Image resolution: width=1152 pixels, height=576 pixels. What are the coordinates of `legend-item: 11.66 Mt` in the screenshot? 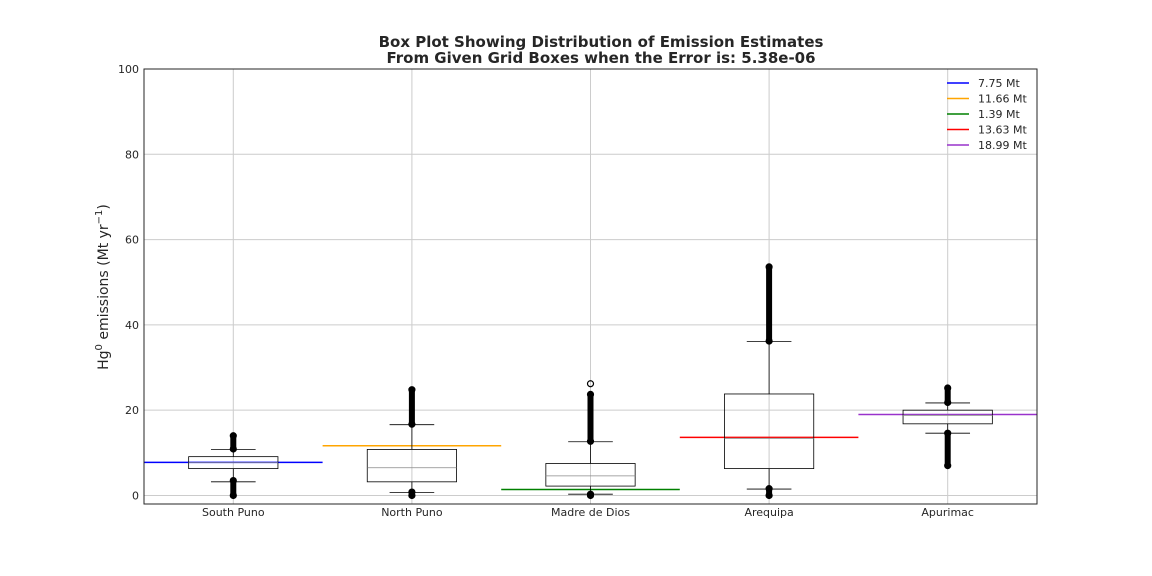 It's located at (987, 99).